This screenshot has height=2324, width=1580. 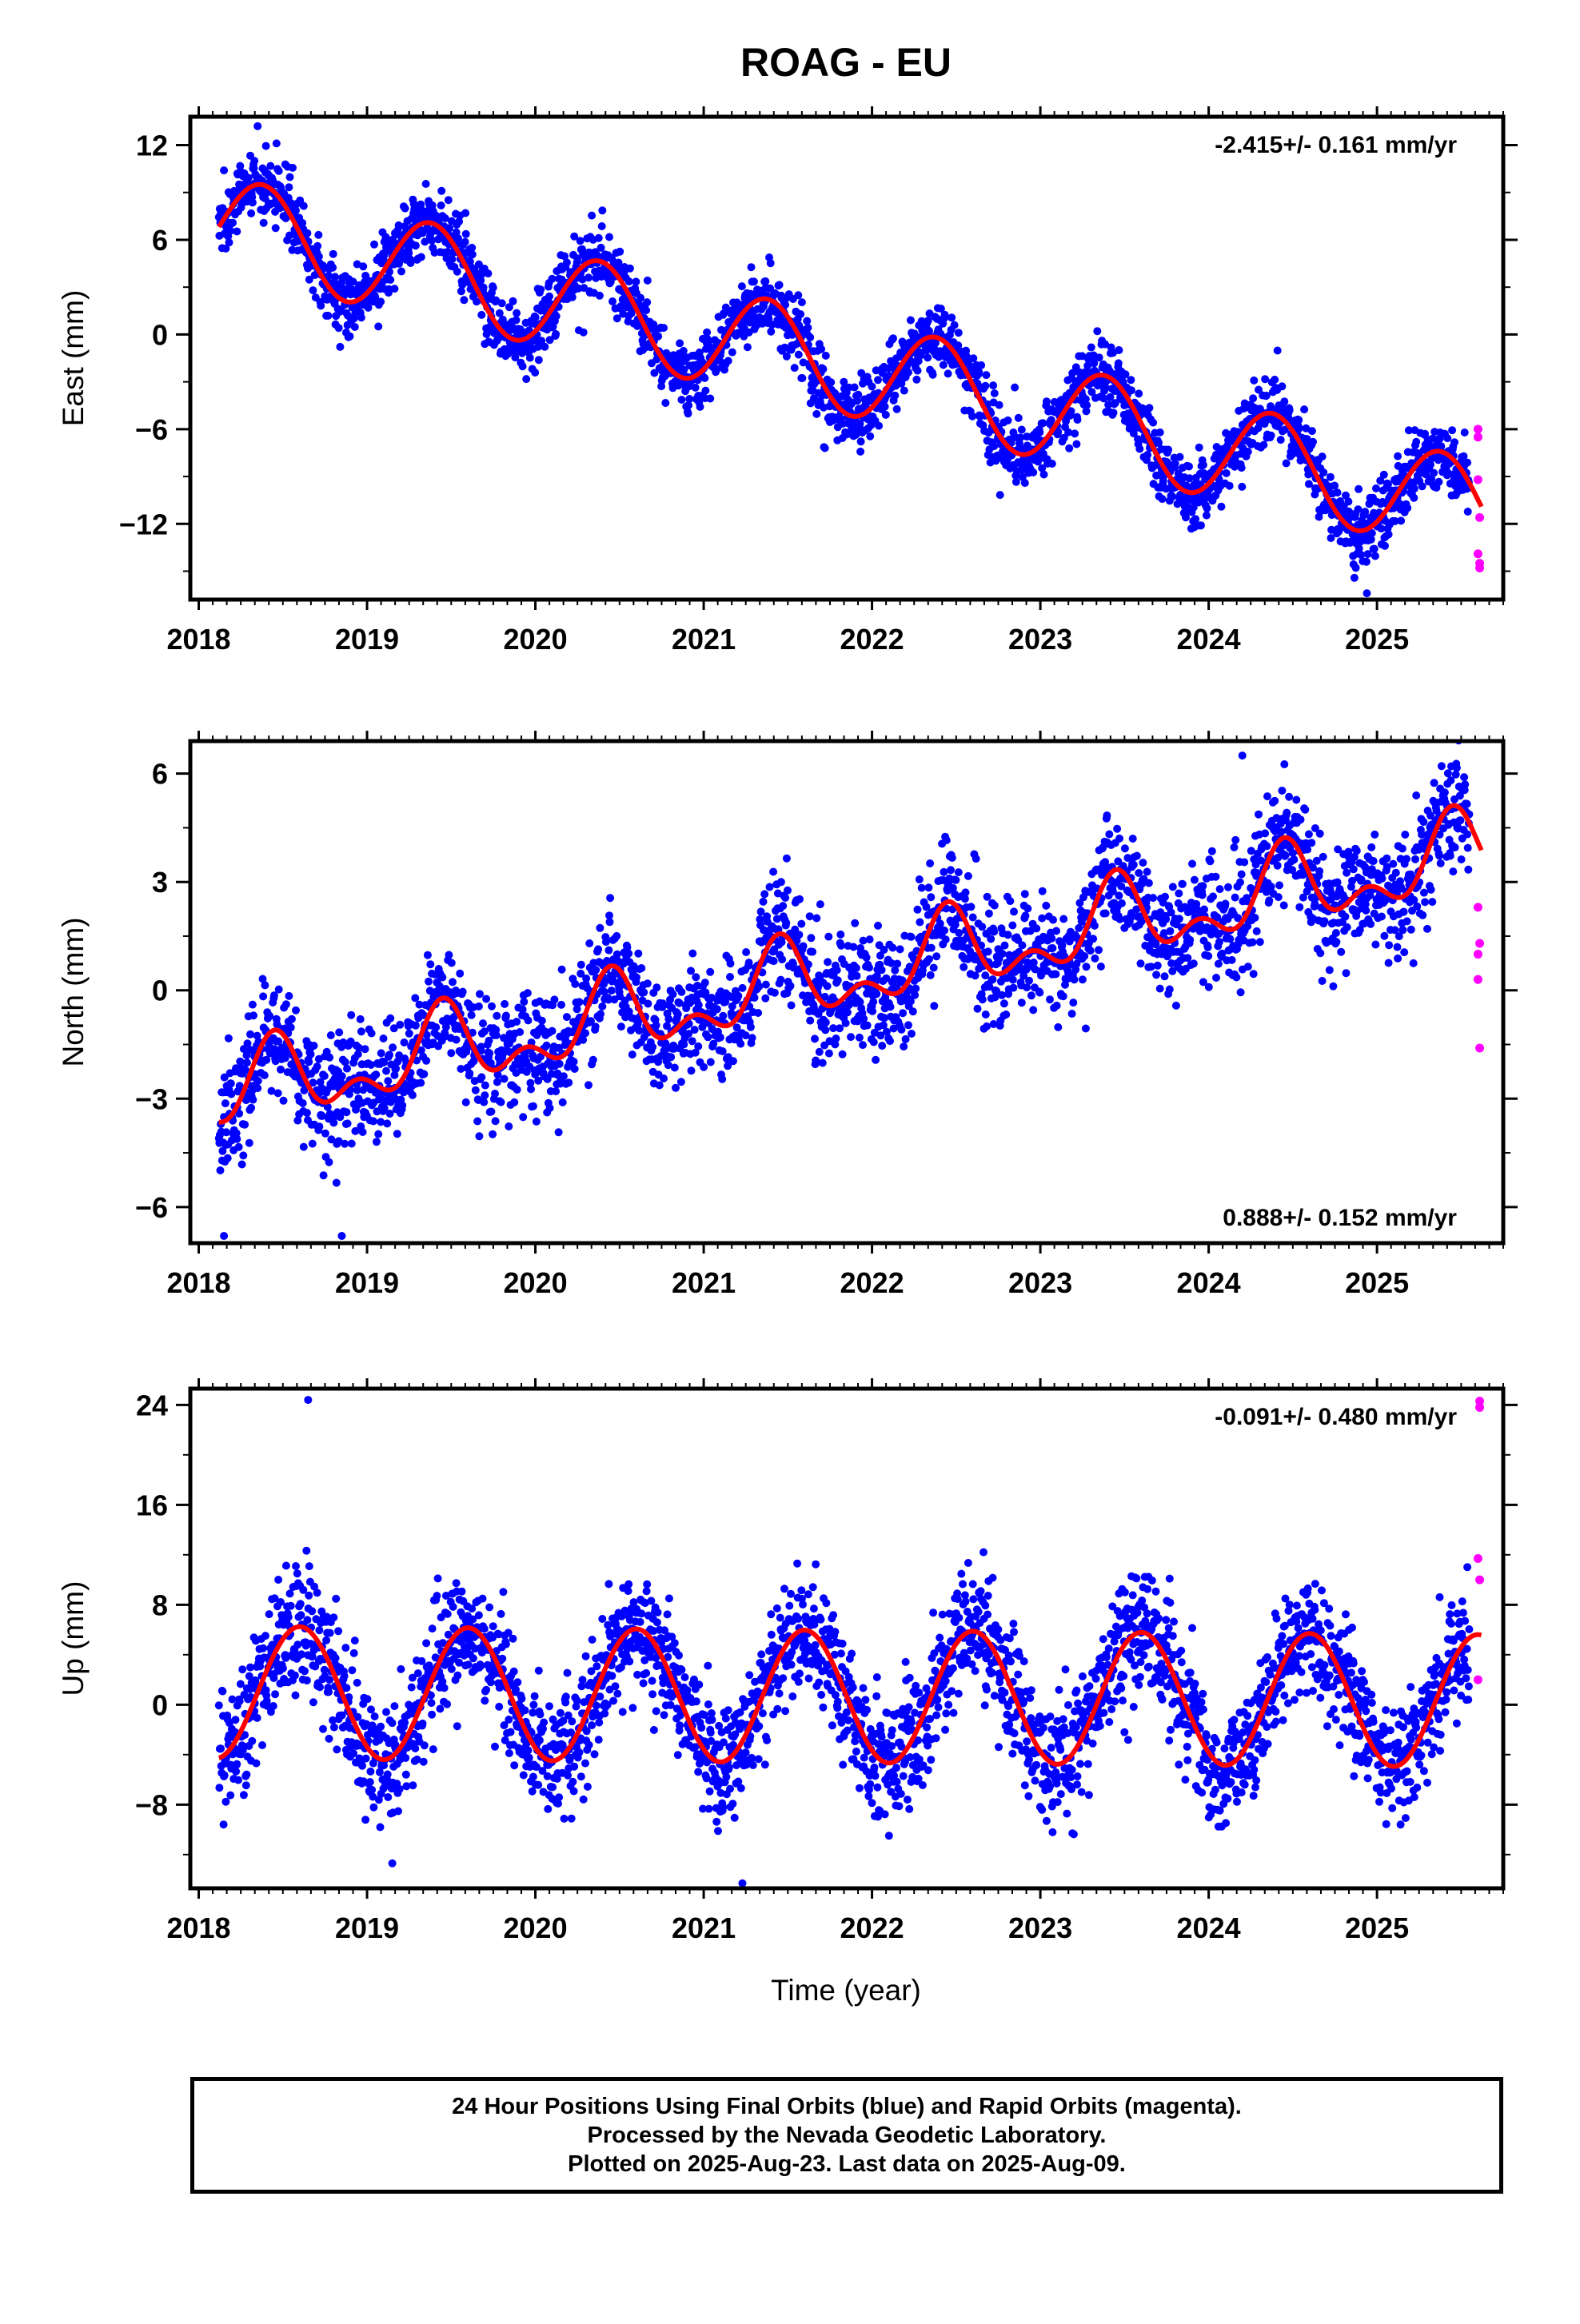 What do you see at coordinates (1478, 480) in the screenshot?
I see `rapid-orbit-point` at bounding box center [1478, 480].